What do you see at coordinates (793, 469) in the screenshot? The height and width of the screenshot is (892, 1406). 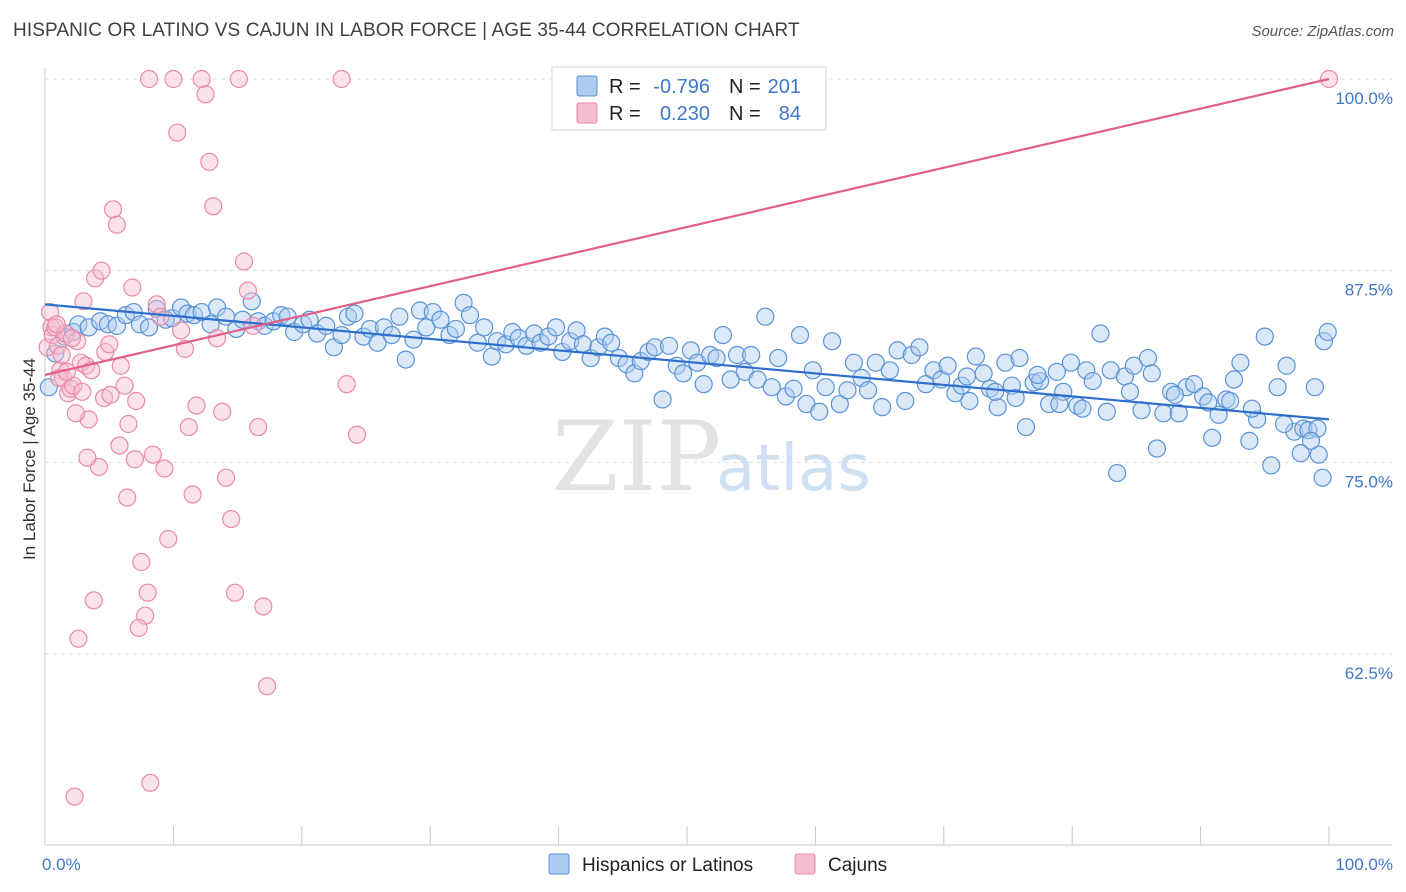 I see `watermark-atlas: atlas` at bounding box center [793, 469].